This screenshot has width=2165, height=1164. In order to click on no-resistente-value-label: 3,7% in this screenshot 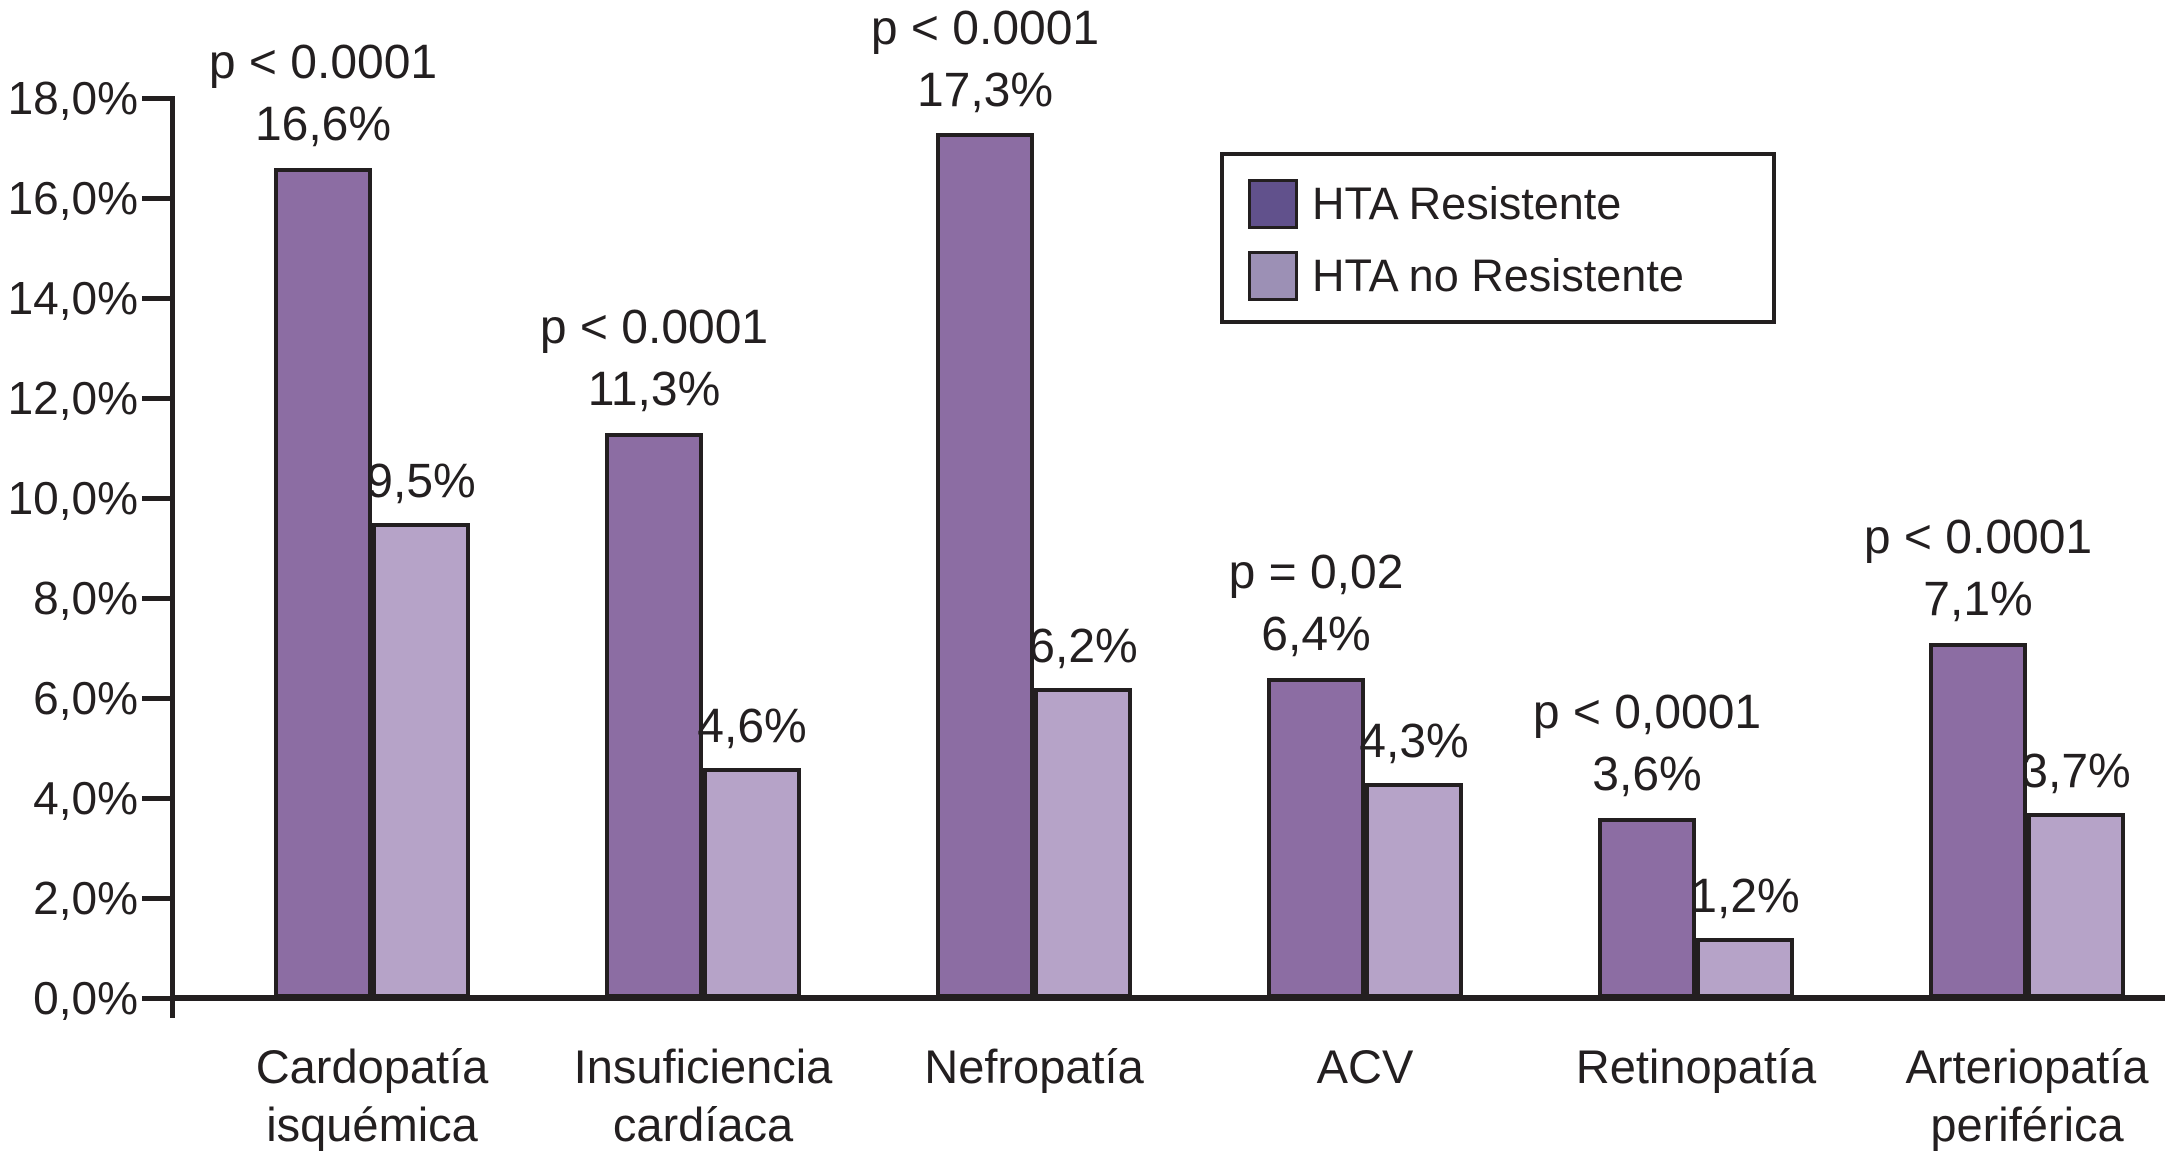, I will do `click(2076, 771)`.